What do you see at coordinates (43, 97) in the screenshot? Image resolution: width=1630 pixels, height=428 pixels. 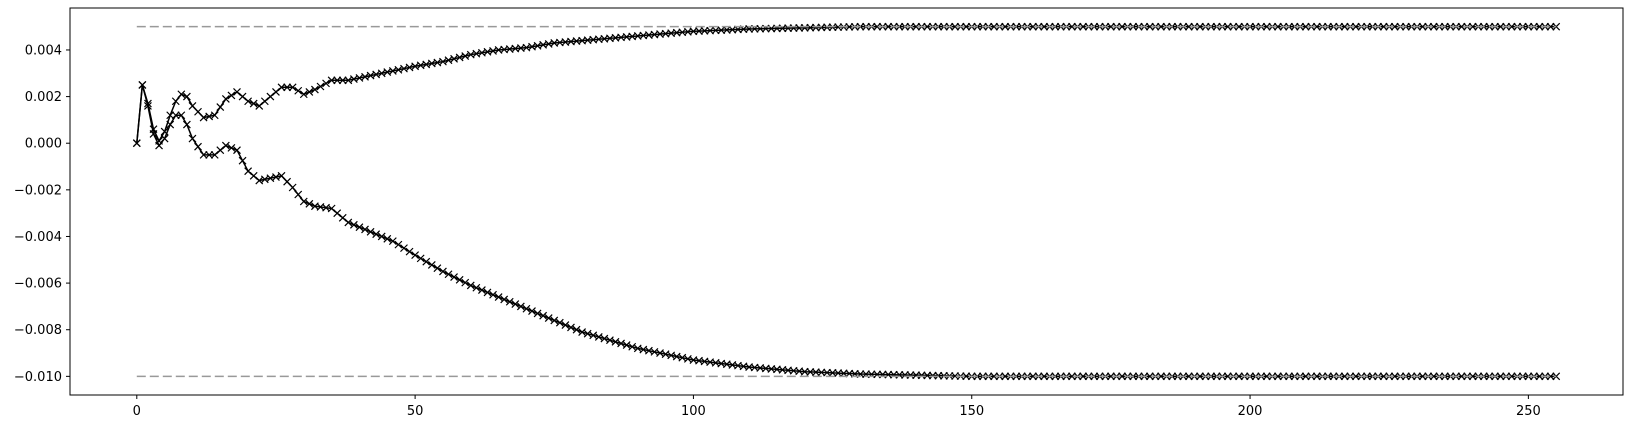 I see `y-tick-label: 0.002` at bounding box center [43, 97].